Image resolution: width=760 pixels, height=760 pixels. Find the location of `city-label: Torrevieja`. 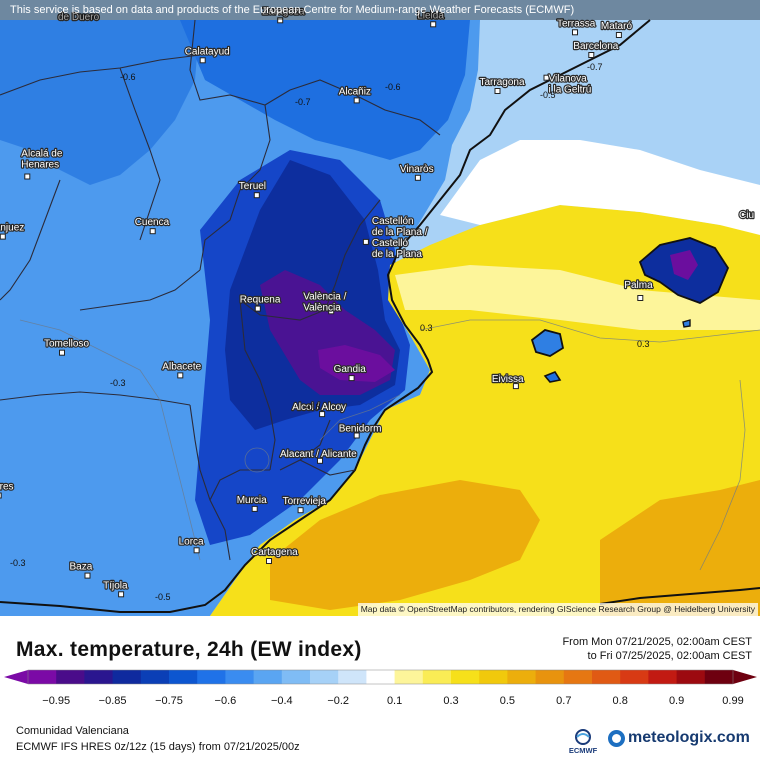

city-label: Torrevieja is located at coordinates (305, 501).